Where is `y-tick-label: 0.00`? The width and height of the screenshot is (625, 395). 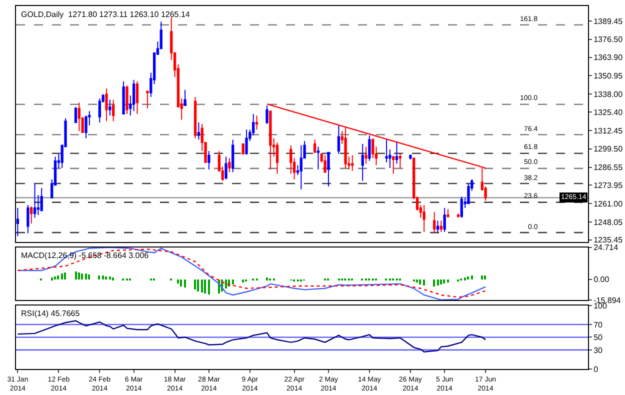
y-tick-label: 0.00 is located at coordinates (602, 279).